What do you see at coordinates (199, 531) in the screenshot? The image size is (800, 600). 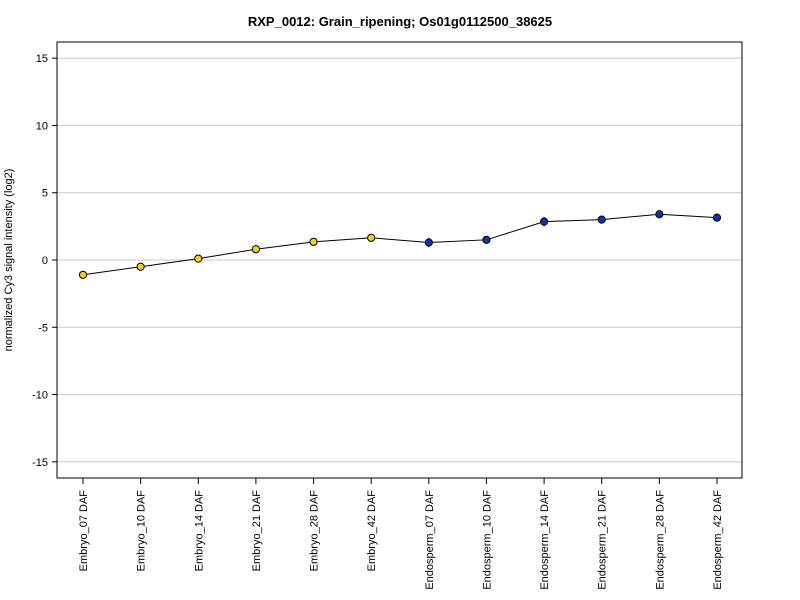 I see `x-tick-label: Embryo_14 DAF` at bounding box center [199, 531].